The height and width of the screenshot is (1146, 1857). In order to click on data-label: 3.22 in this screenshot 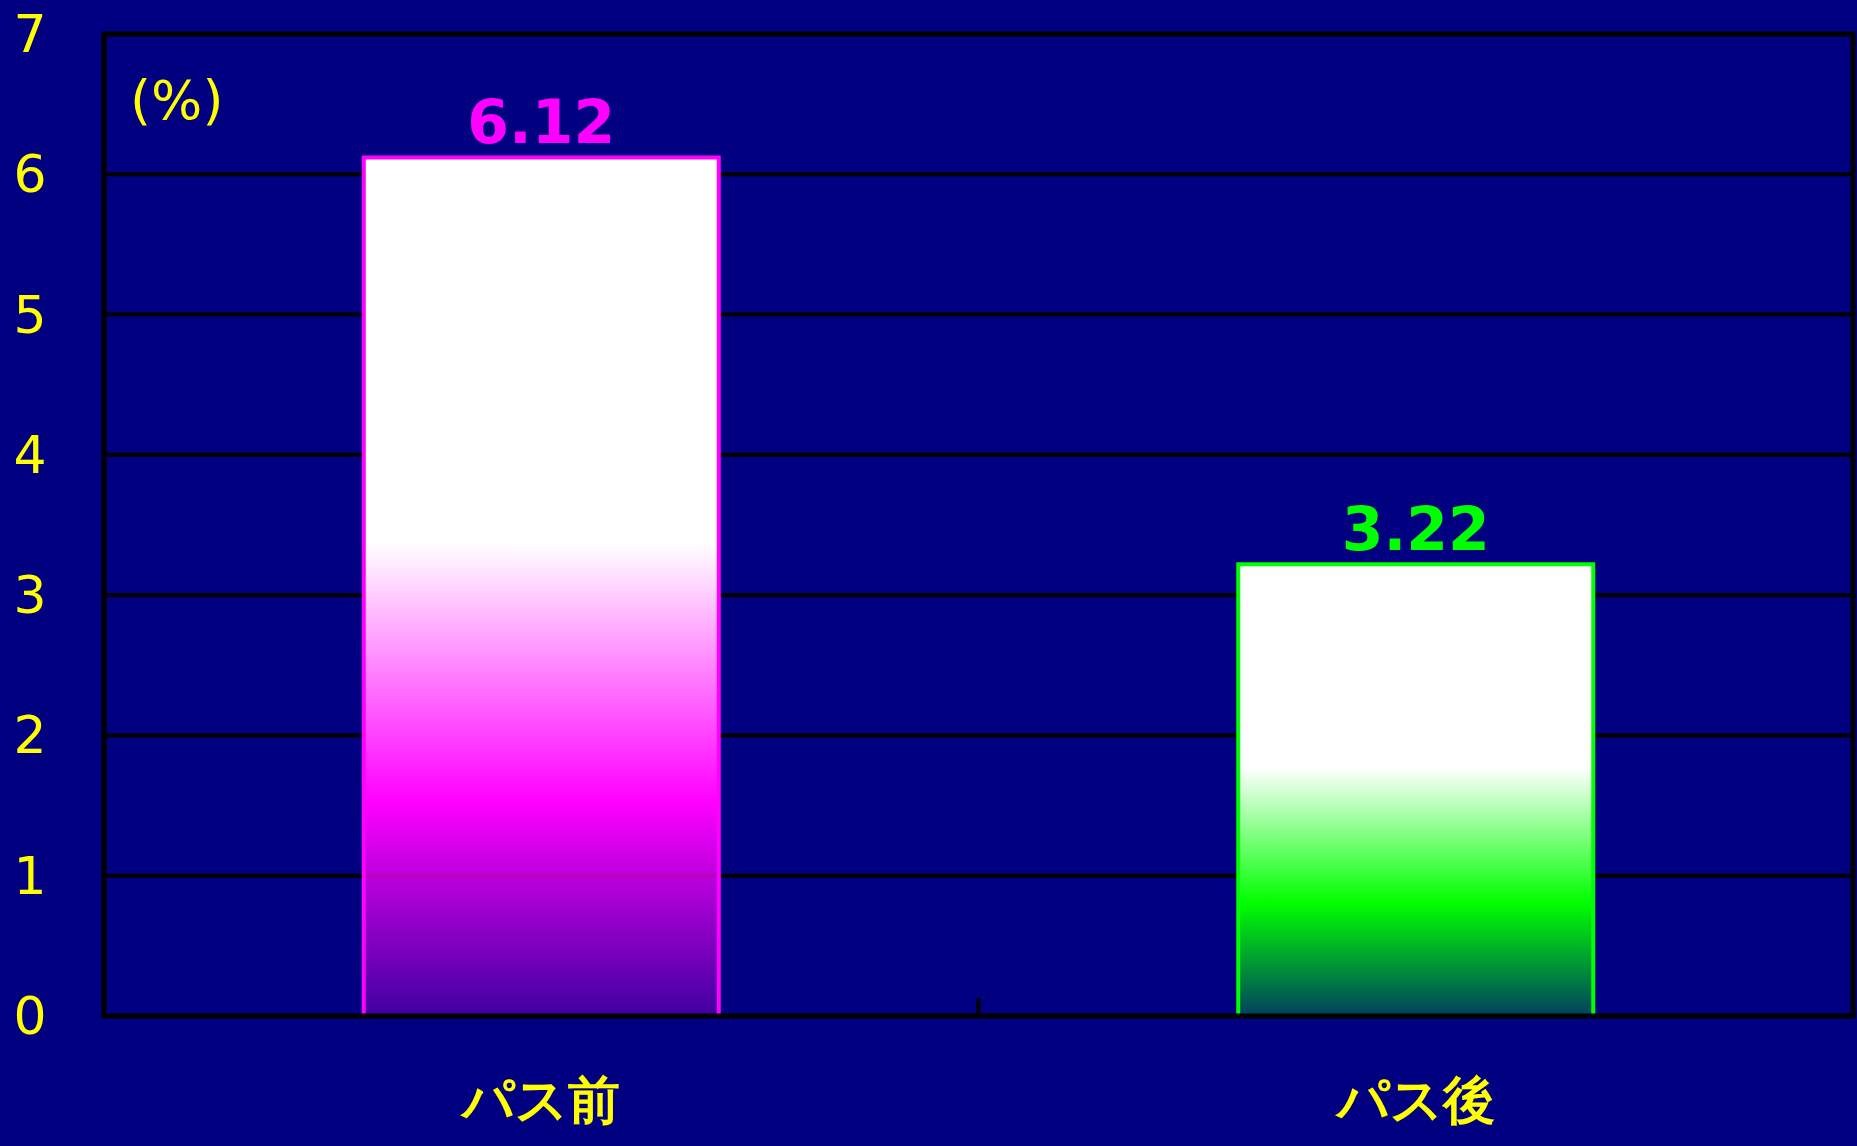, I will do `click(1415, 529)`.